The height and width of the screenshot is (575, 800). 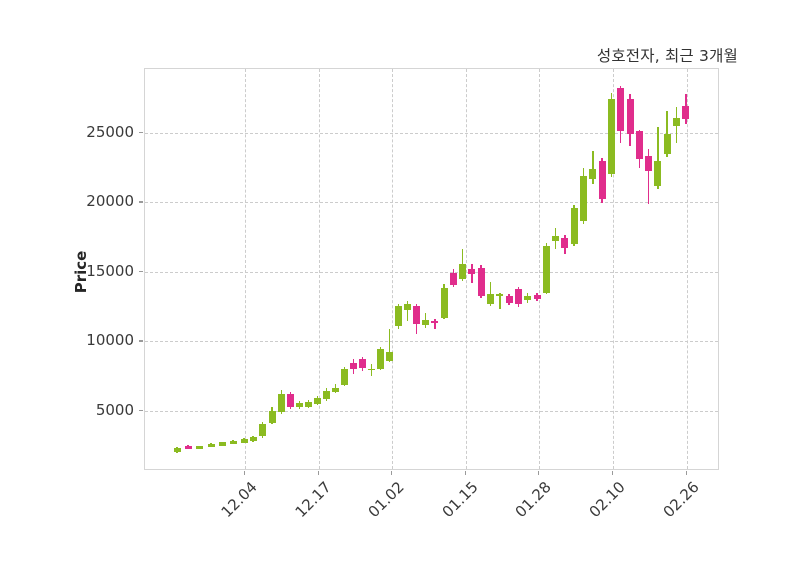 What do you see at coordinates (110, 201) in the screenshot?
I see `y-tick-label: 20000` at bounding box center [110, 201].